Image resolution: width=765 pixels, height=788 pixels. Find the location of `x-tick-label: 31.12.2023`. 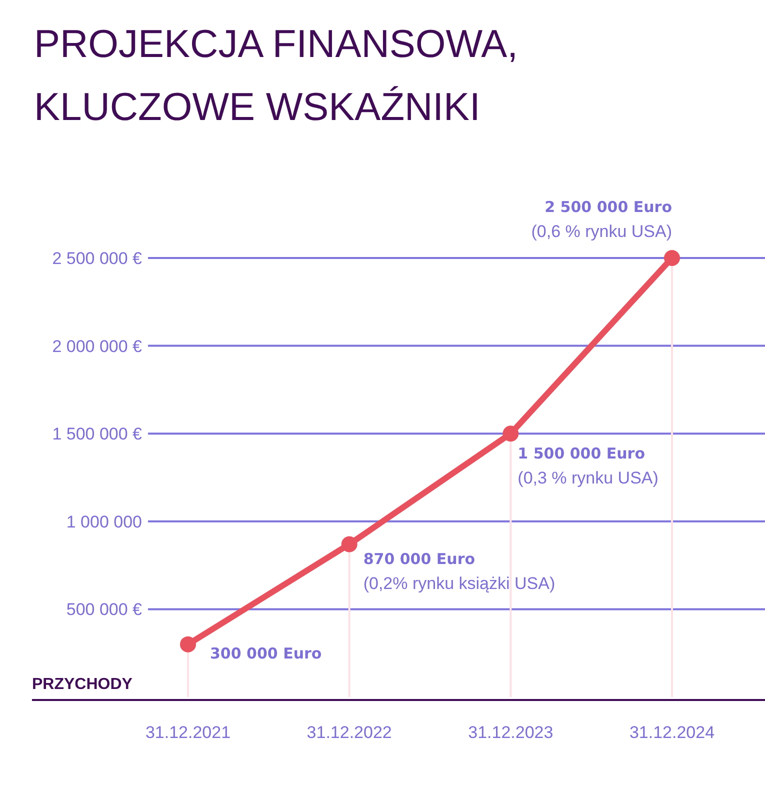

x-tick-label: 31.12.2023 is located at coordinates (511, 732).